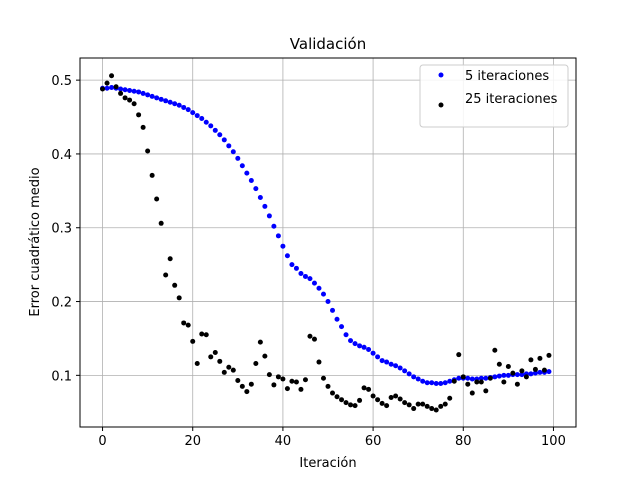 The image size is (640, 480). Describe the element at coordinates (373, 441) in the screenshot. I see `x-tick-label: 60` at that location.